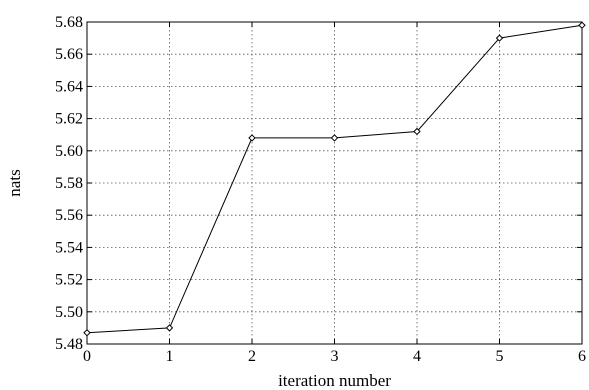 This screenshot has height=390, width=589. What do you see at coordinates (87, 356) in the screenshot?
I see `x-tick-label: 0` at bounding box center [87, 356].